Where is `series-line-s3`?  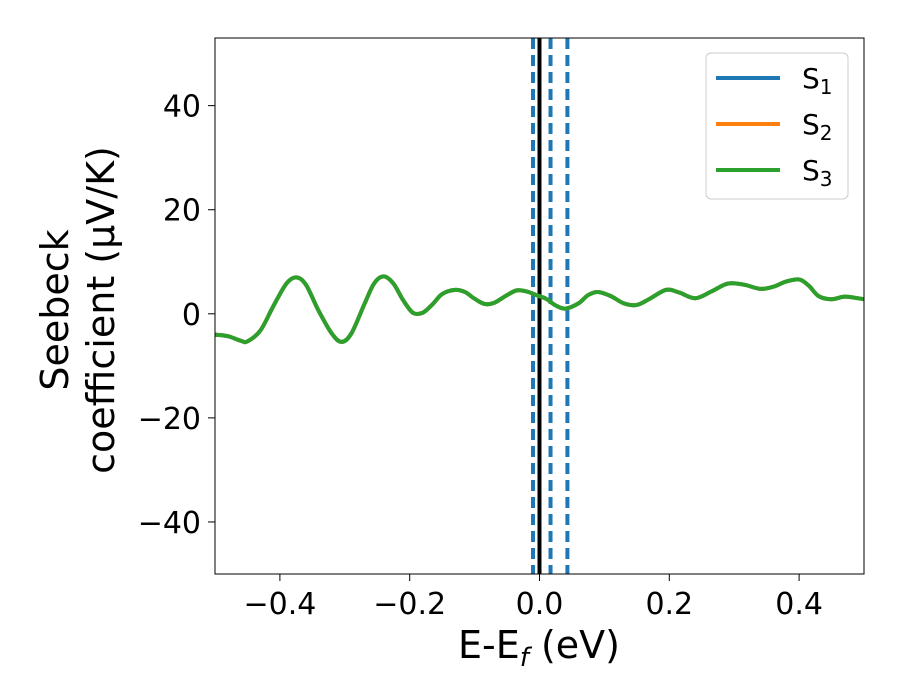 series-line-s3 is located at coordinates (539, 309).